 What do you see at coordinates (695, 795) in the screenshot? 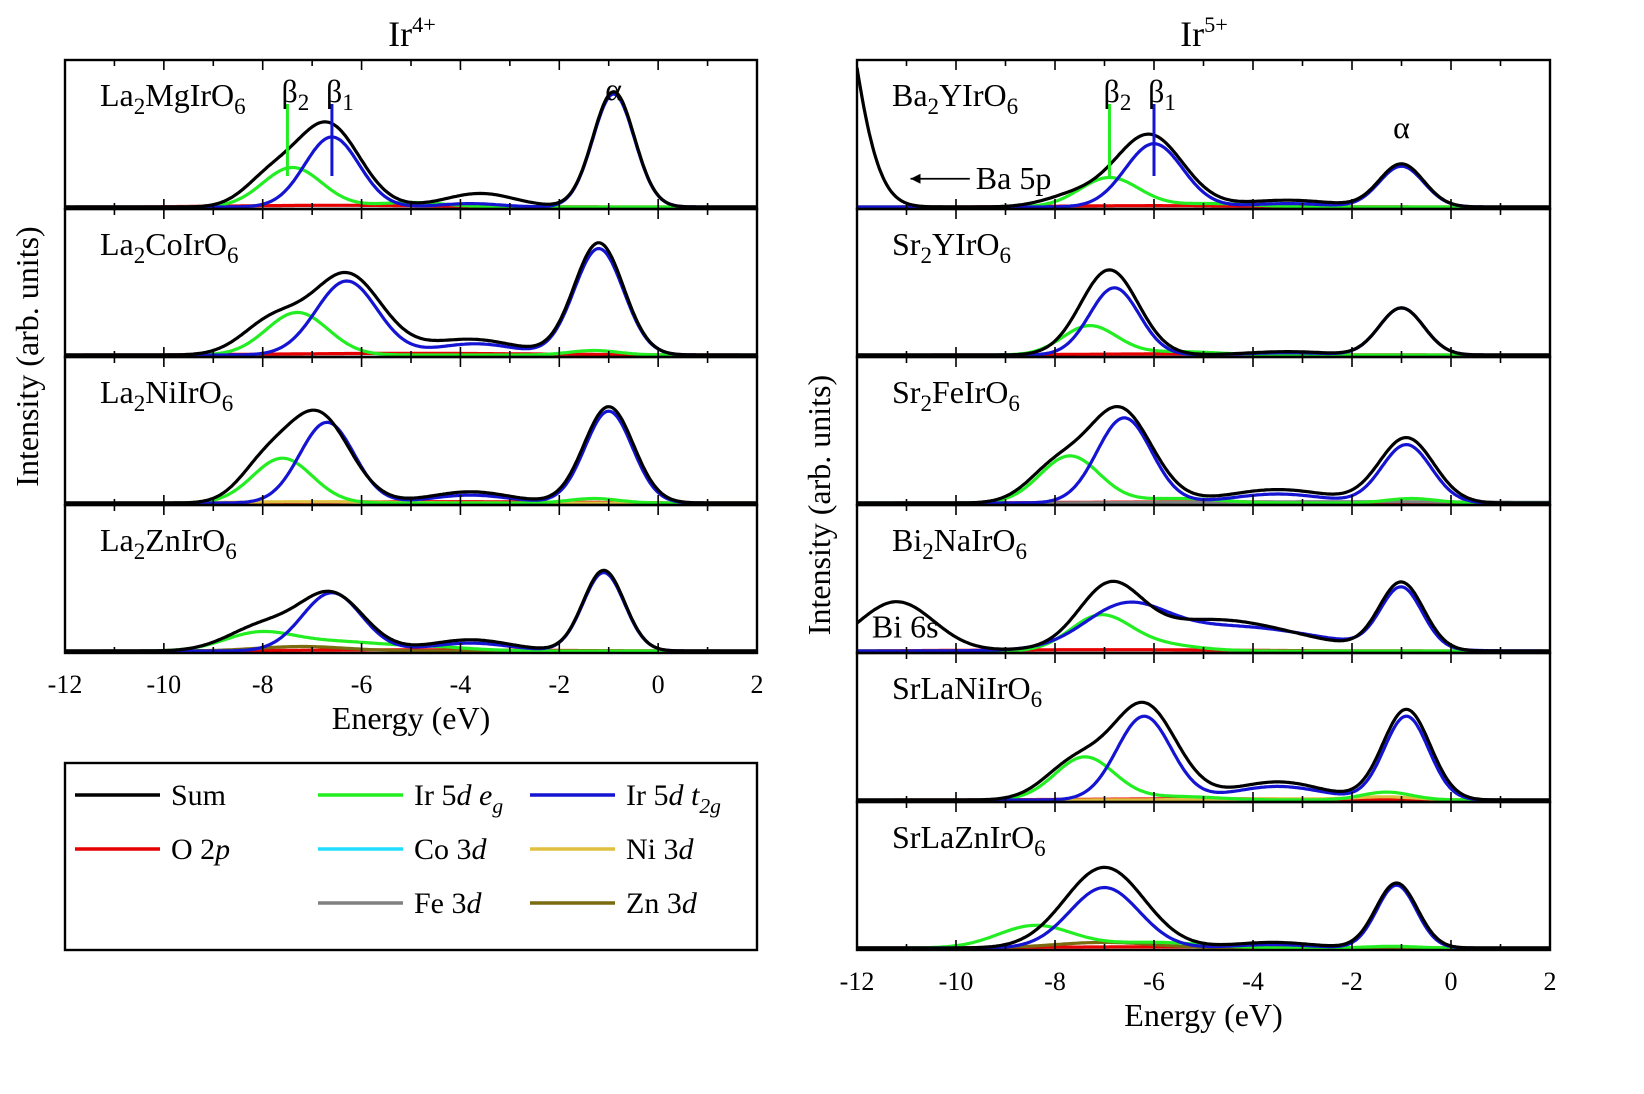
I see `legend-label-t2g-part: t` at bounding box center [695, 795].